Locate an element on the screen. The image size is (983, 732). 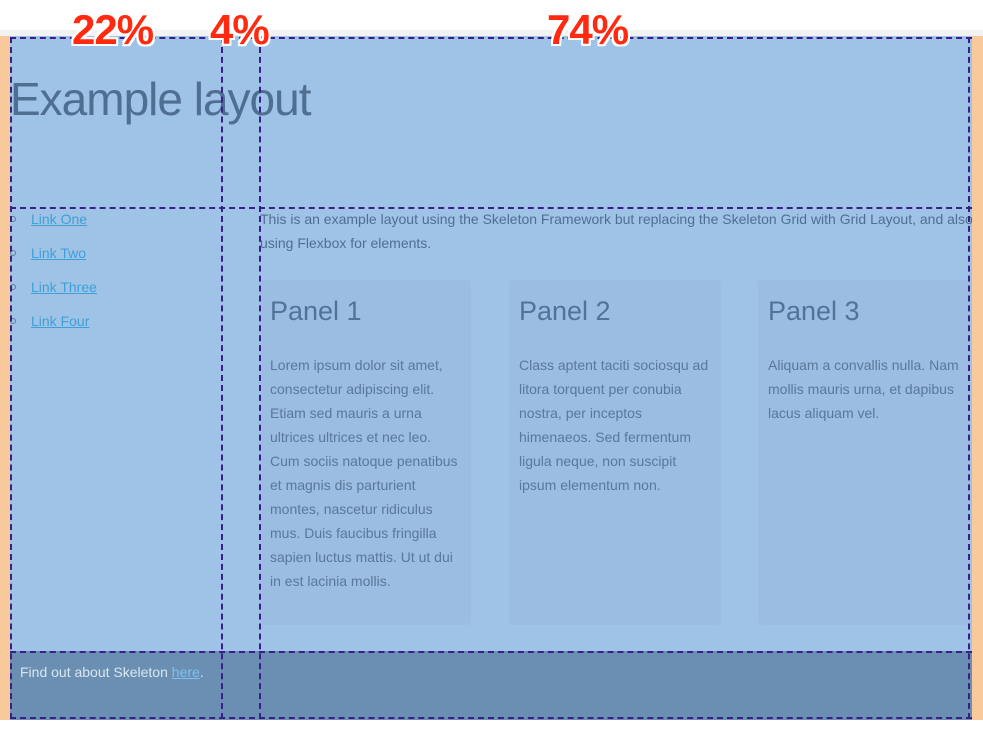
grid-column-label-3: 74% is located at coordinates (588, 29).